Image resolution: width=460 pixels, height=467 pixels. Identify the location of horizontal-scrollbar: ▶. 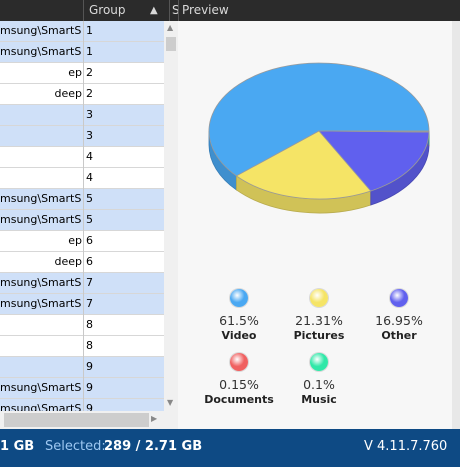
(82, 420).